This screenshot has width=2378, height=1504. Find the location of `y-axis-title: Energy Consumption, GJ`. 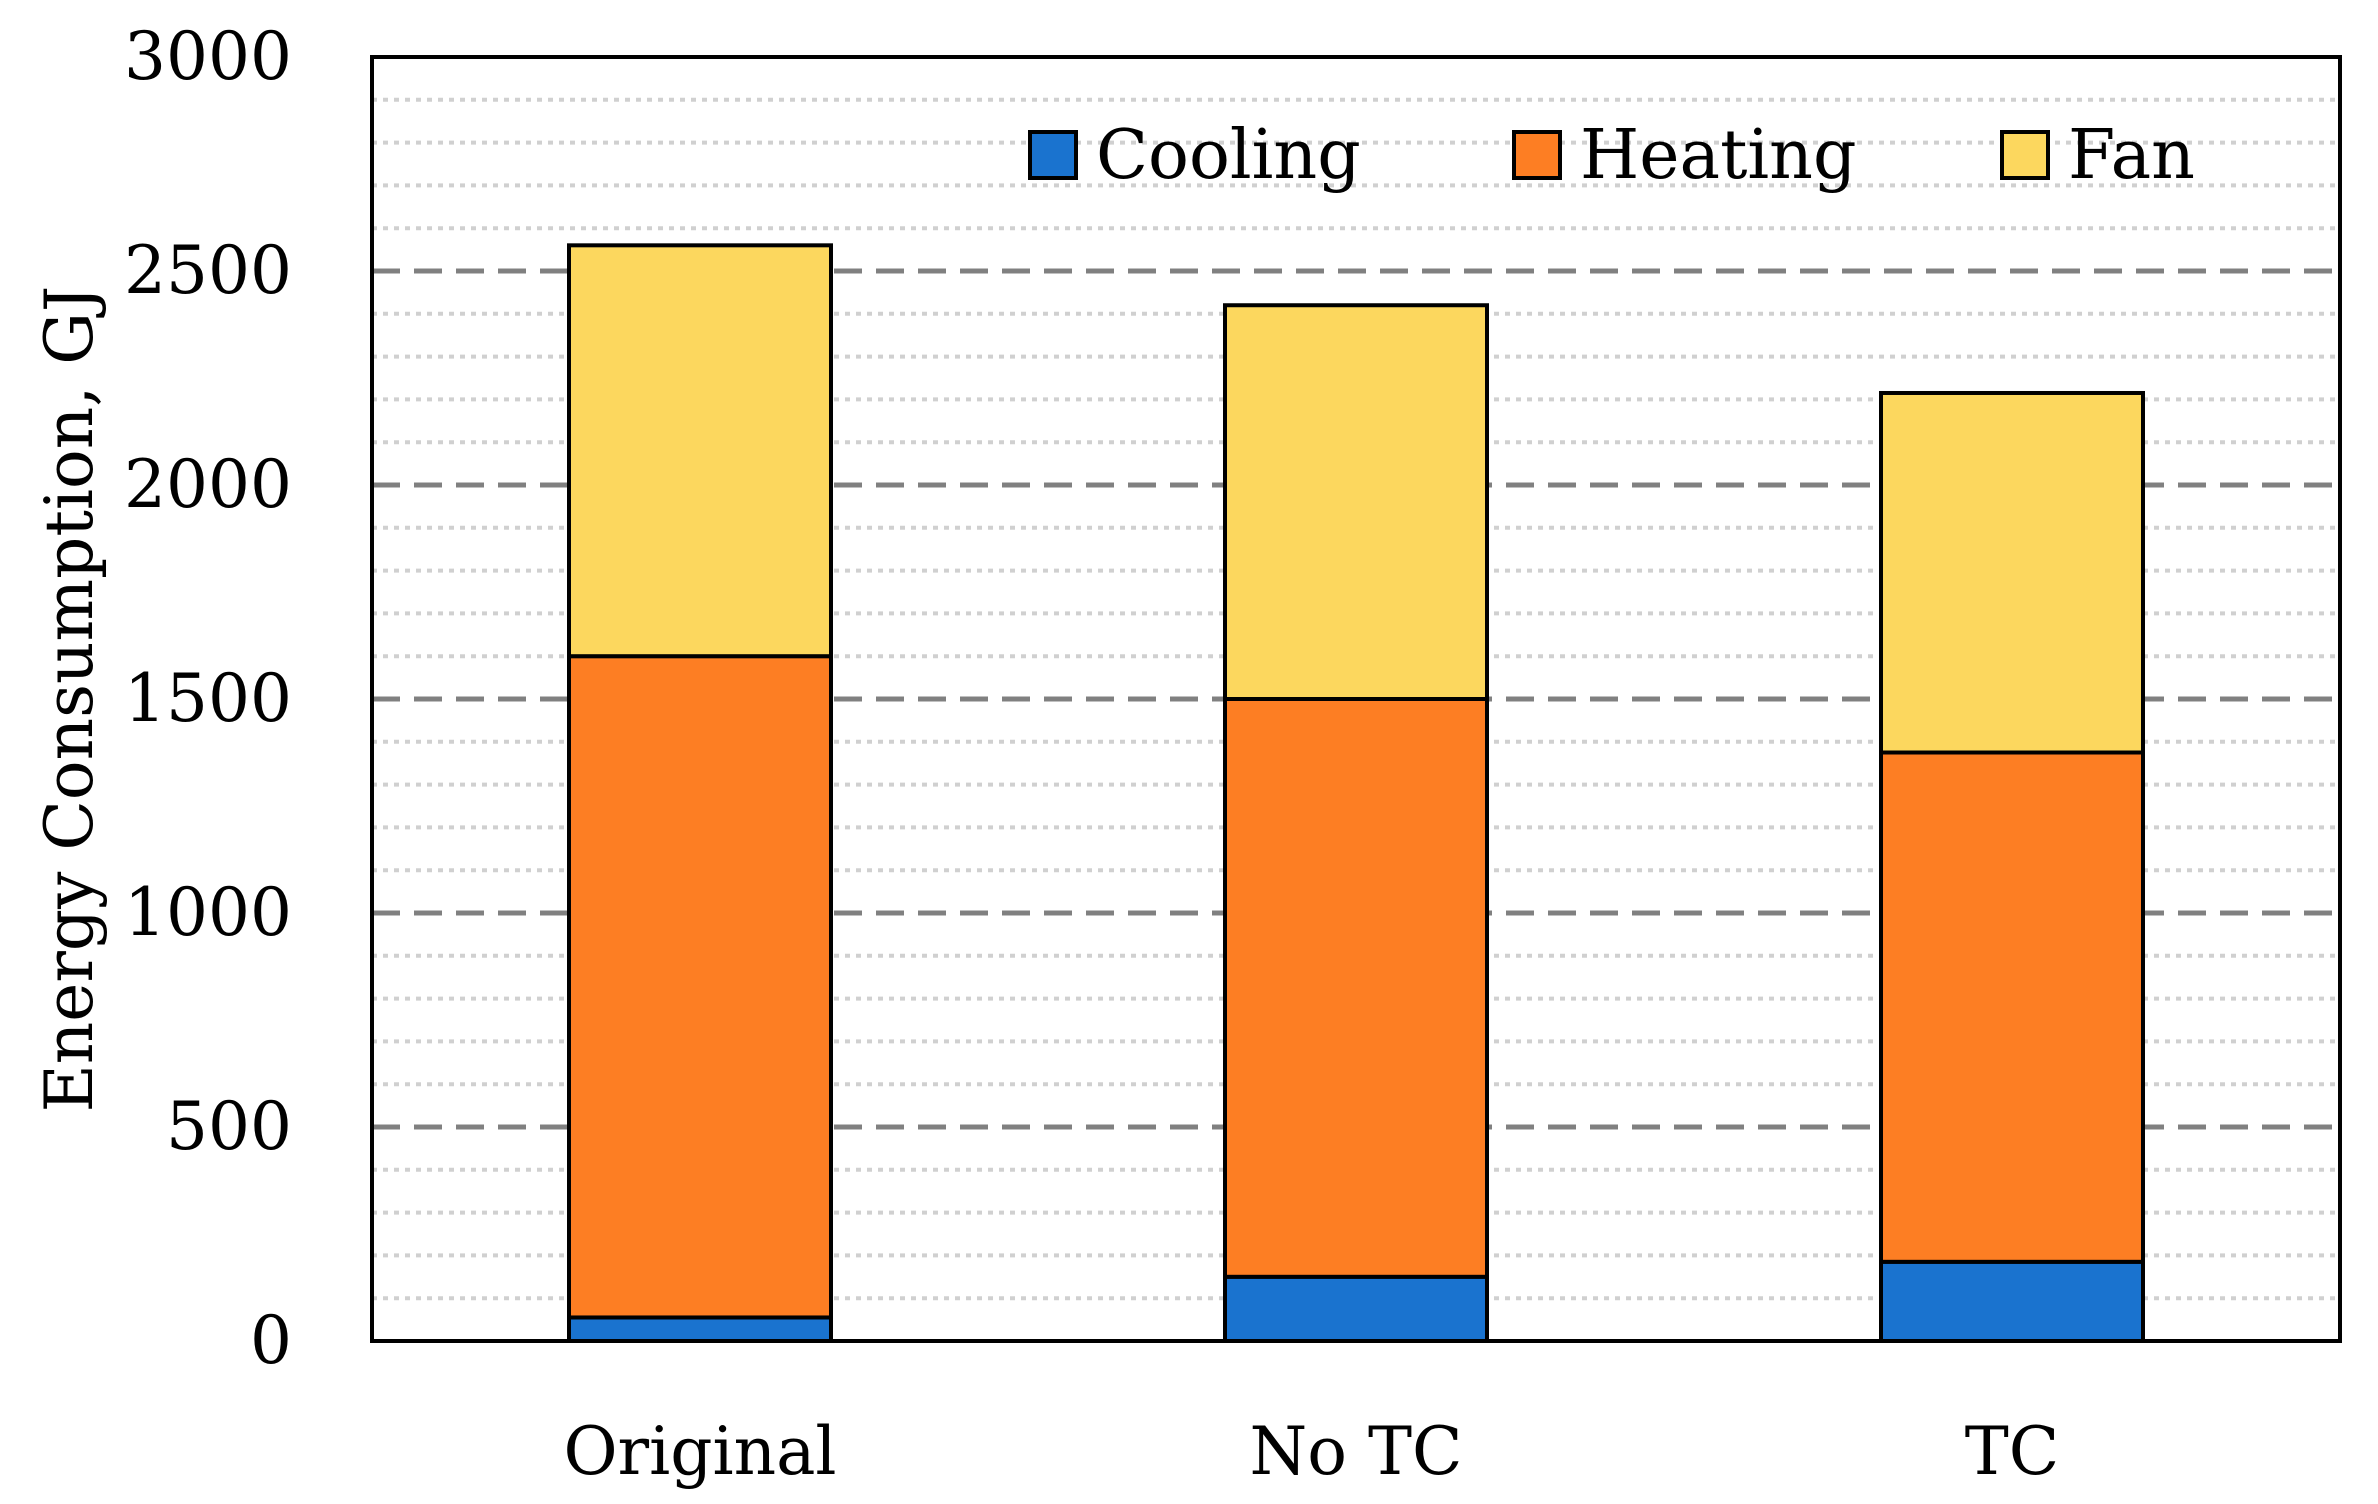

y-axis-title: Energy Consumption, GJ is located at coordinates (69, 699).